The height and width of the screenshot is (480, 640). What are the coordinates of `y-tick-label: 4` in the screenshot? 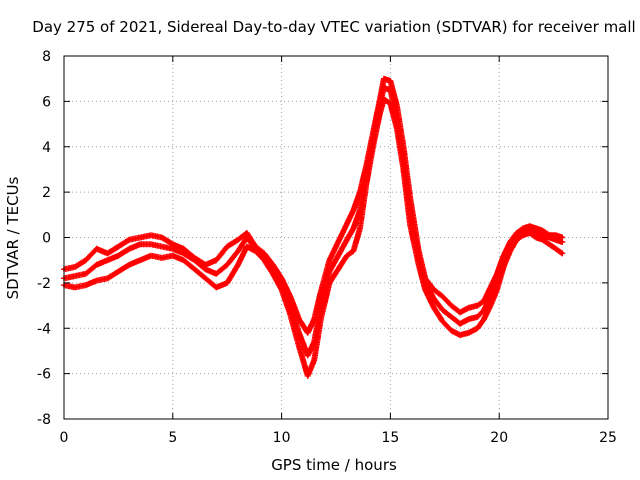 It's located at (46, 148).